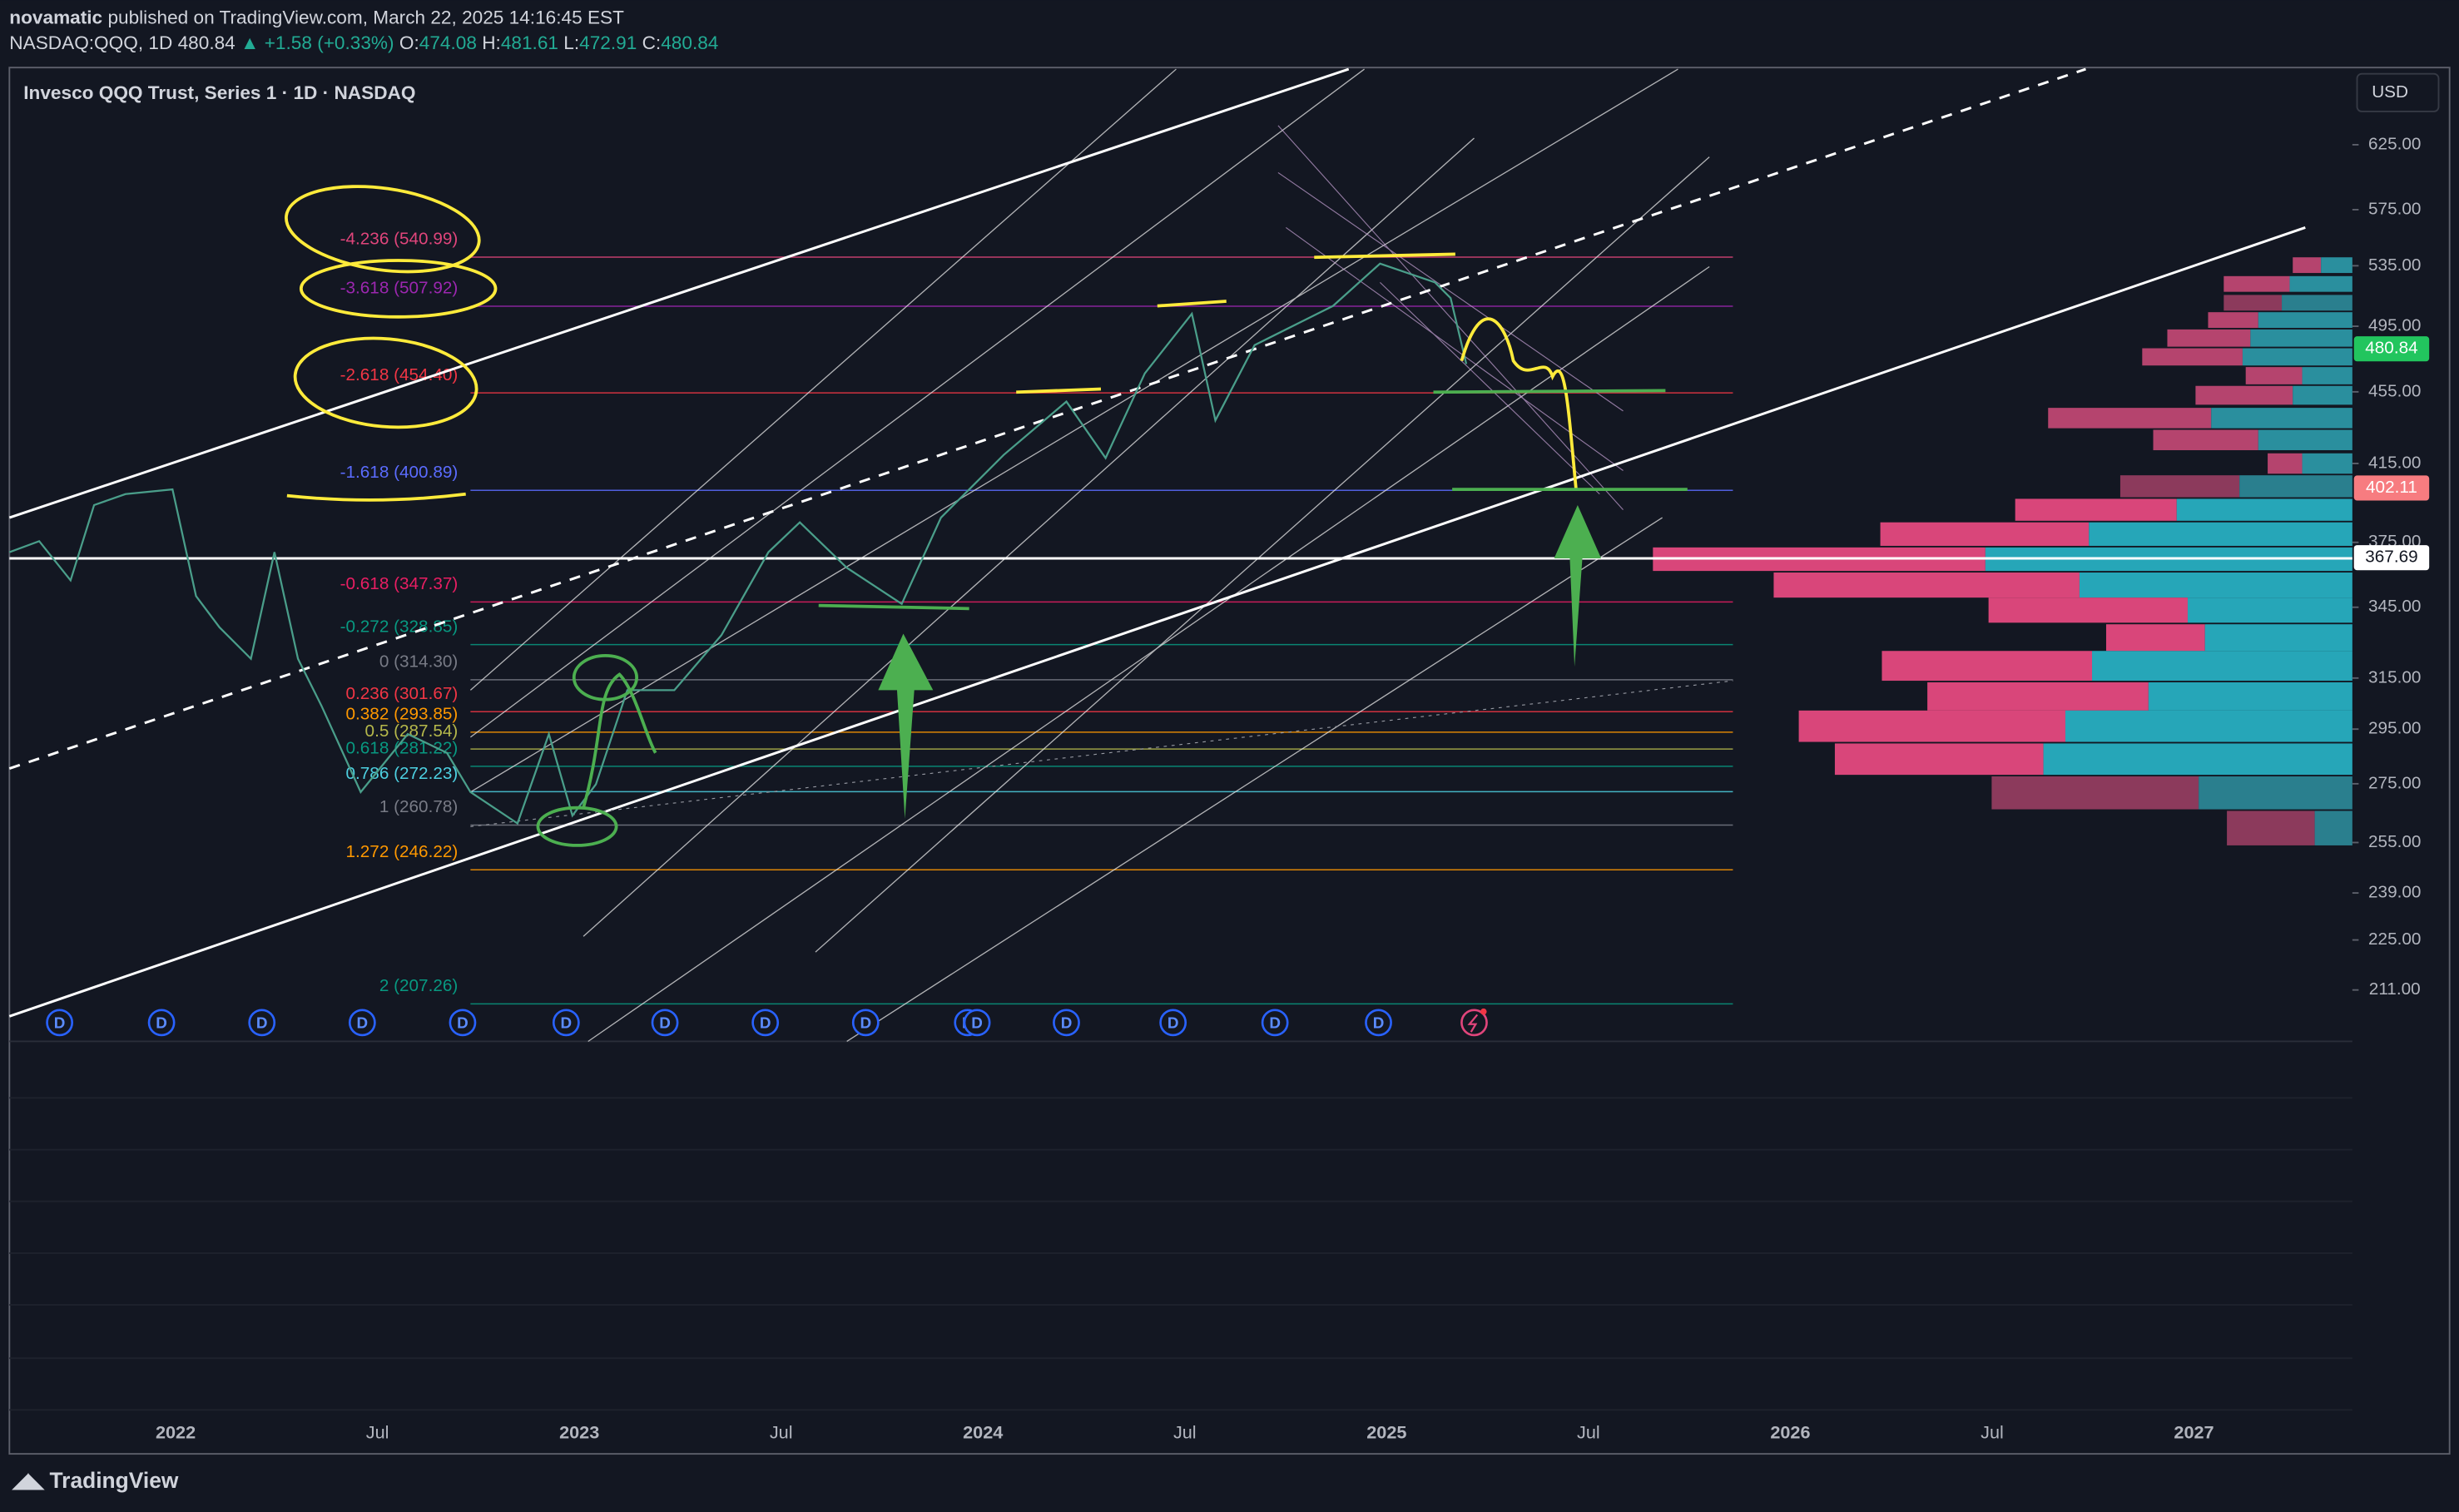 The height and width of the screenshot is (1512, 2459). Describe the element at coordinates (2394, 677) in the screenshot. I see `price-tick-label: 315.00` at that location.